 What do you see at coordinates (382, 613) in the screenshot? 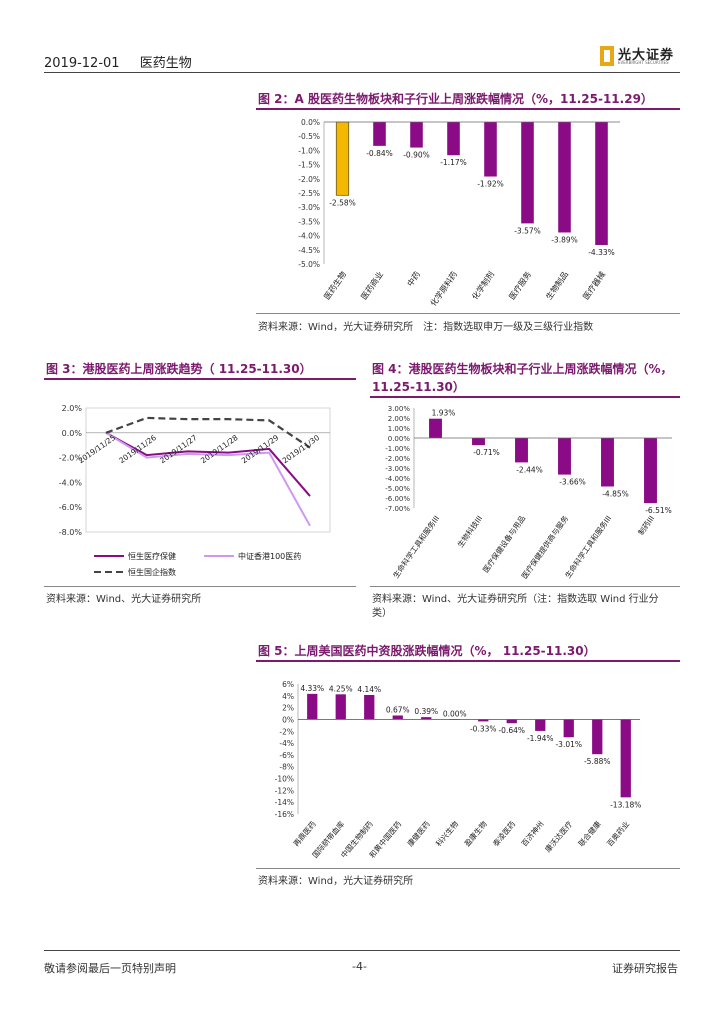
I see `fig4-source-line2: 类）` at bounding box center [382, 613].